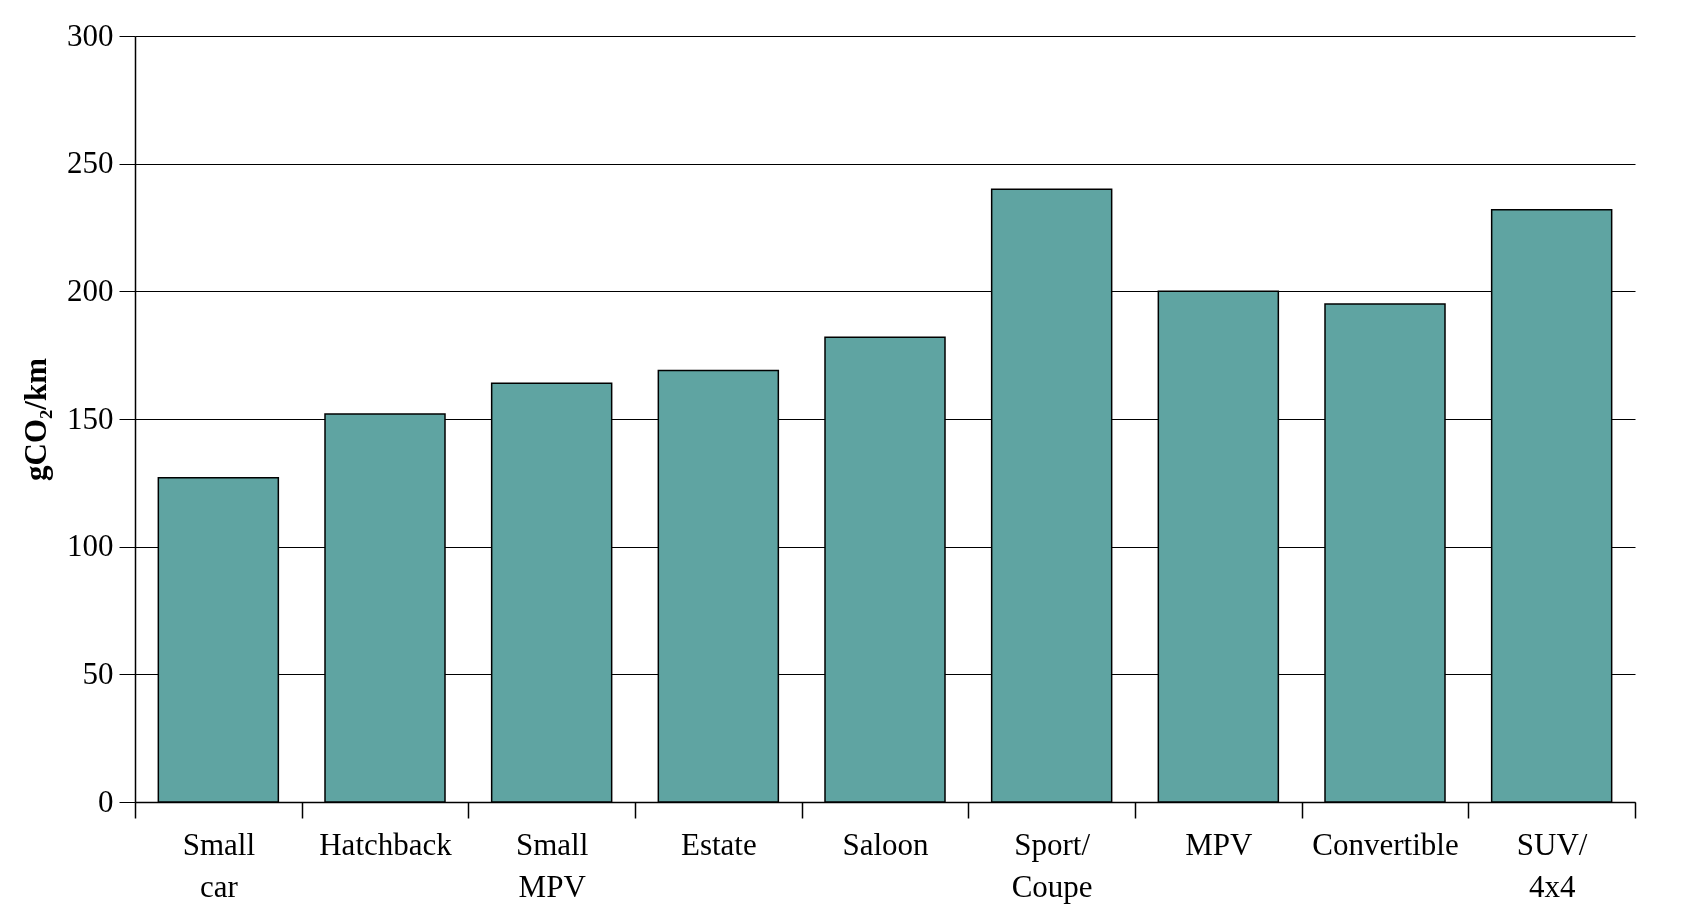  I want to click on y-tick-label: 50, so click(98, 673).